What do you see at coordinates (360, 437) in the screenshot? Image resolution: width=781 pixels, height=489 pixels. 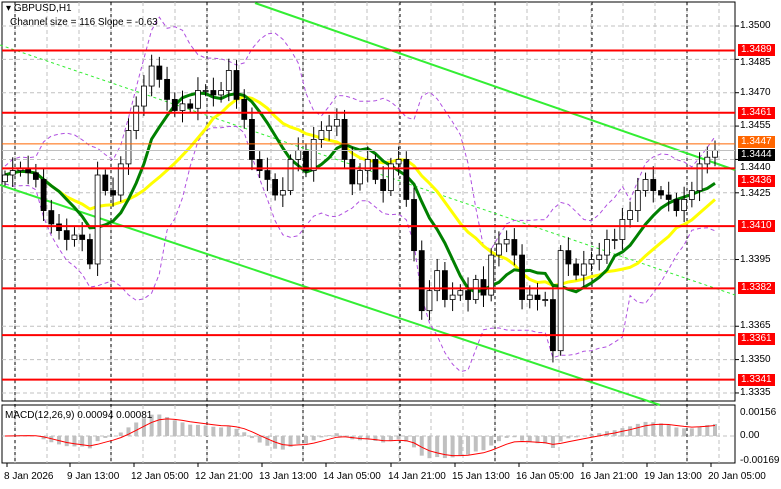 I see `macd-signal-line` at bounding box center [360, 437].